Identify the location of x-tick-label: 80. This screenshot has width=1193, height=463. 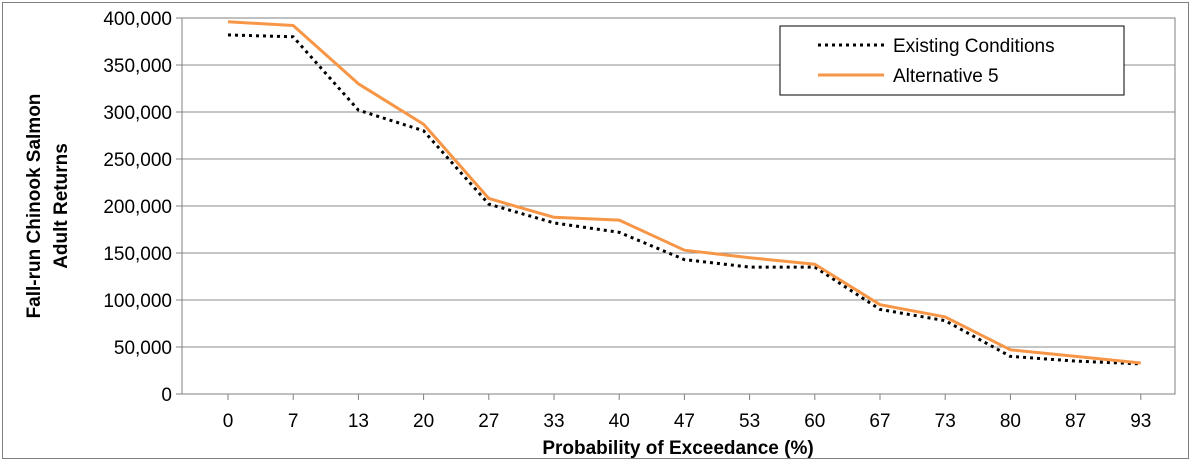
(1010, 421).